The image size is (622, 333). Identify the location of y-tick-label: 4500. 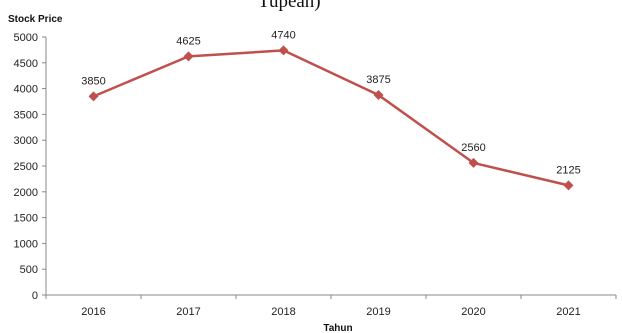
(26, 64).